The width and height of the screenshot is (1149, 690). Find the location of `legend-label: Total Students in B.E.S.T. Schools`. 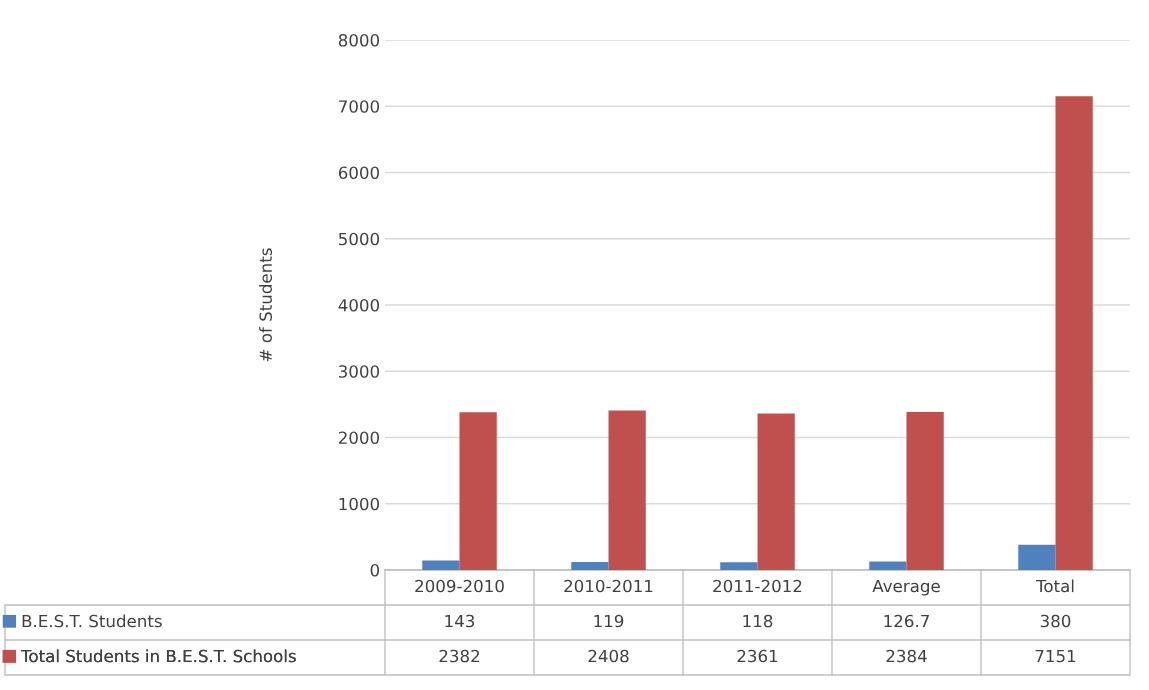

legend-label: Total Students in B.E.S.T. Schools is located at coordinates (158, 656).